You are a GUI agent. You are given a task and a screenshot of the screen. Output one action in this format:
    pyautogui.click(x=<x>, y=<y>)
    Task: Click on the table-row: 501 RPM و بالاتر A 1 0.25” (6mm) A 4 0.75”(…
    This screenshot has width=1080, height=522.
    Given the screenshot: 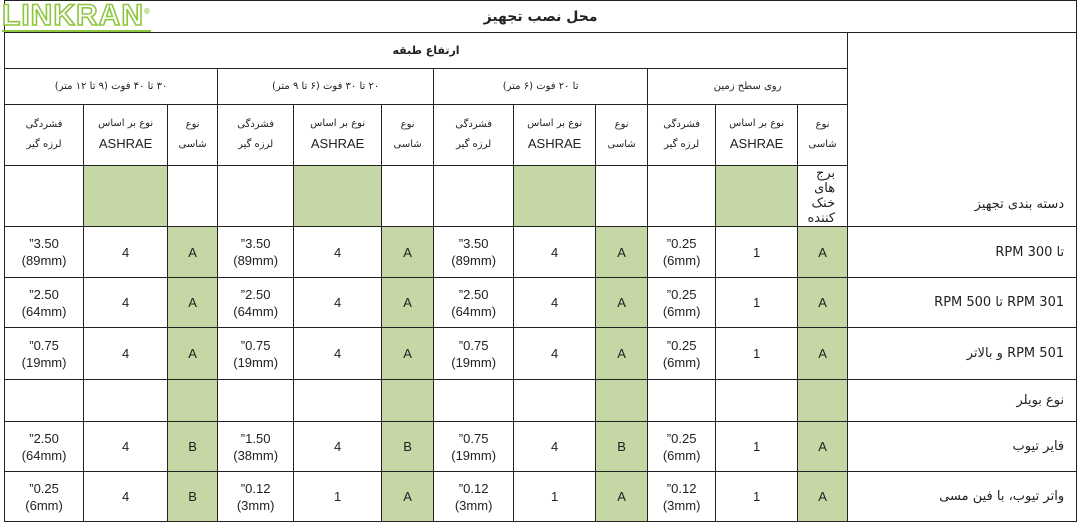 What is the action you would take?
    pyautogui.click(x=540, y=353)
    